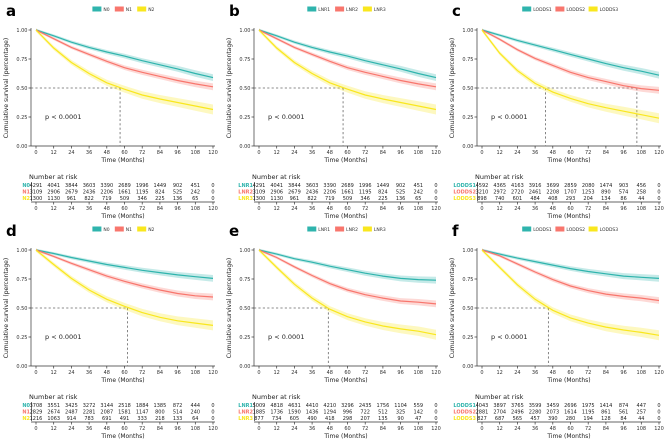 The image size is (669, 441). I want to click on risk-row-label: N0, so click(26, 186).